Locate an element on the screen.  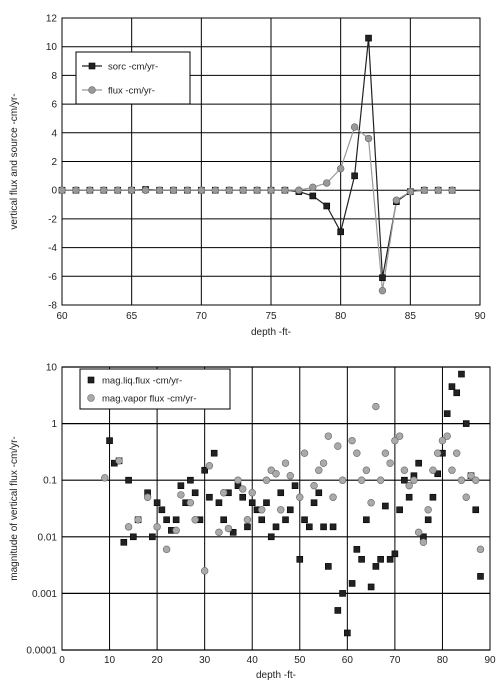
x-tick-label: 40 is located at coordinates (253, 660).